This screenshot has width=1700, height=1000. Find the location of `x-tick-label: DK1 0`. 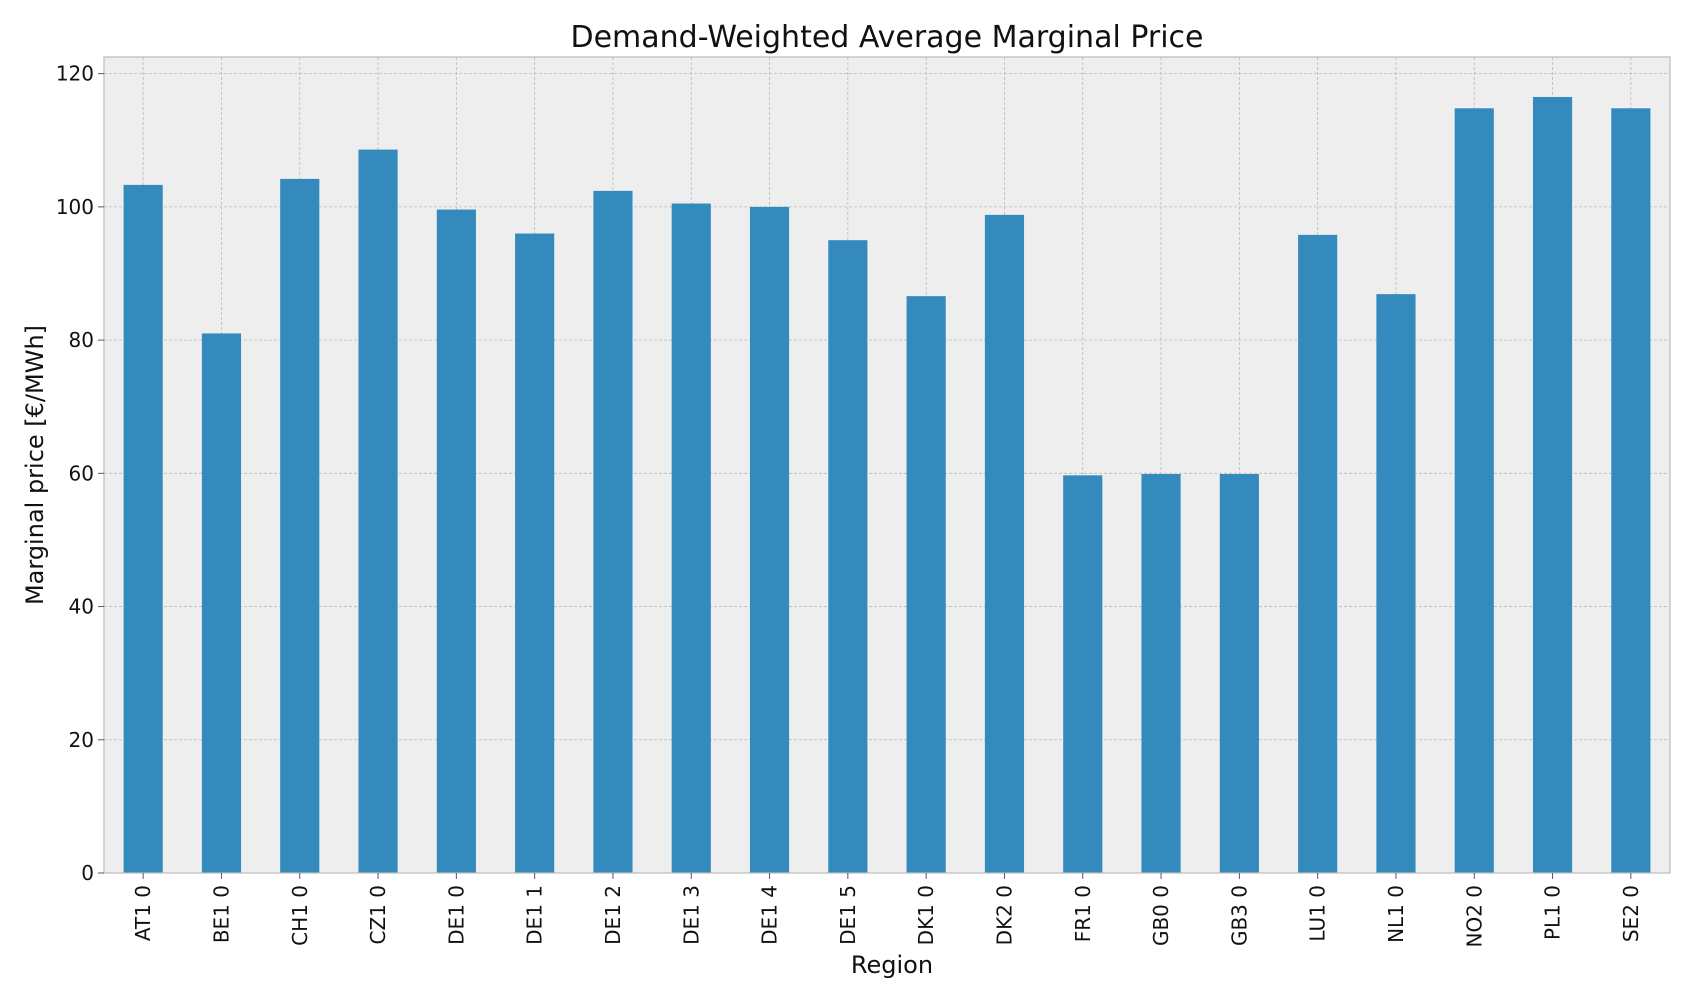

x-tick-label: DK1 0 is located at coordinates (926, 915).